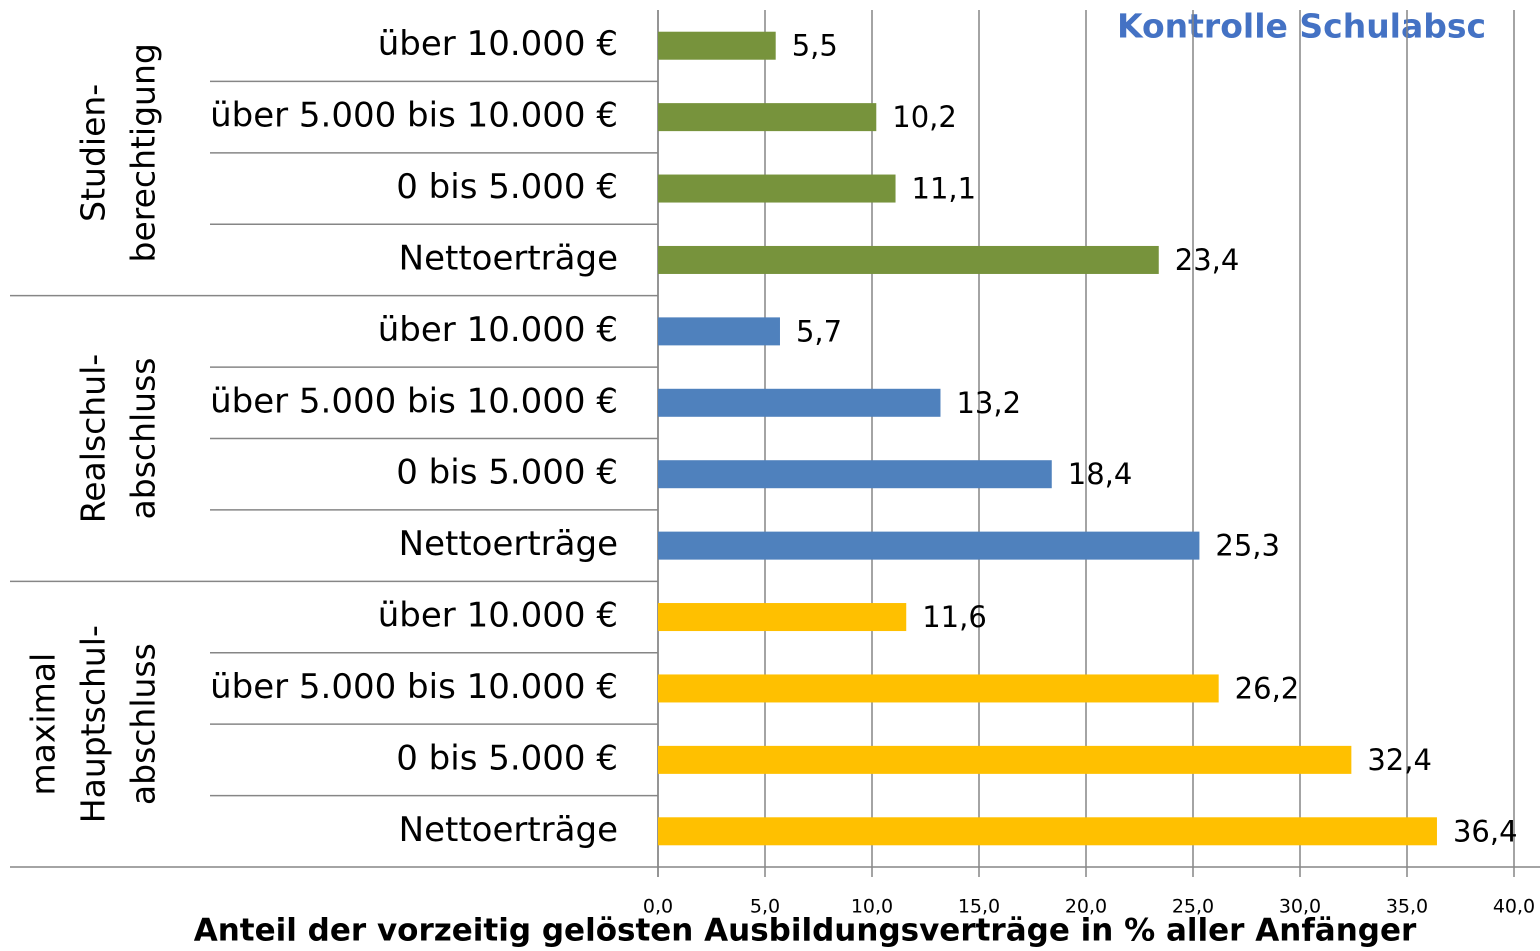 The height and width of the screenshot is (951, 1540). What do you see at coordinates (1399, 760) in the screenshot?
I see `value-label: 32,4` at bounding box center [1399, 760].